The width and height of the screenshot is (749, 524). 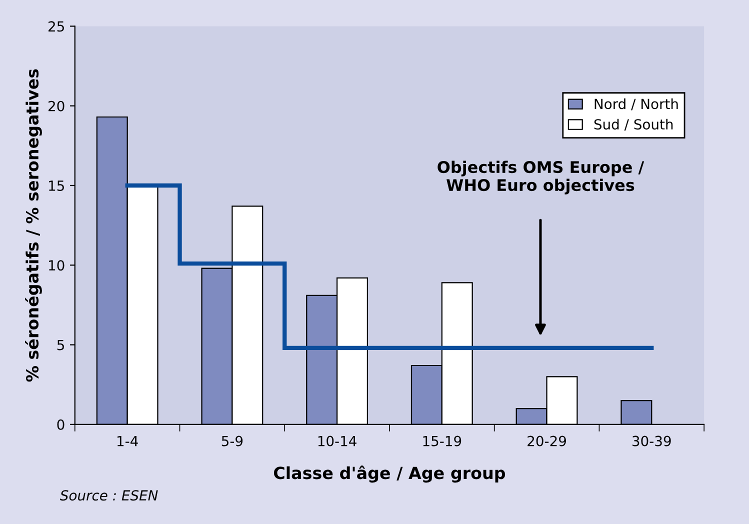 What do you see at coordinates (60, 345) in the screenshot?
I see `y-tick-label: 5` at bounding box center [60, 345].